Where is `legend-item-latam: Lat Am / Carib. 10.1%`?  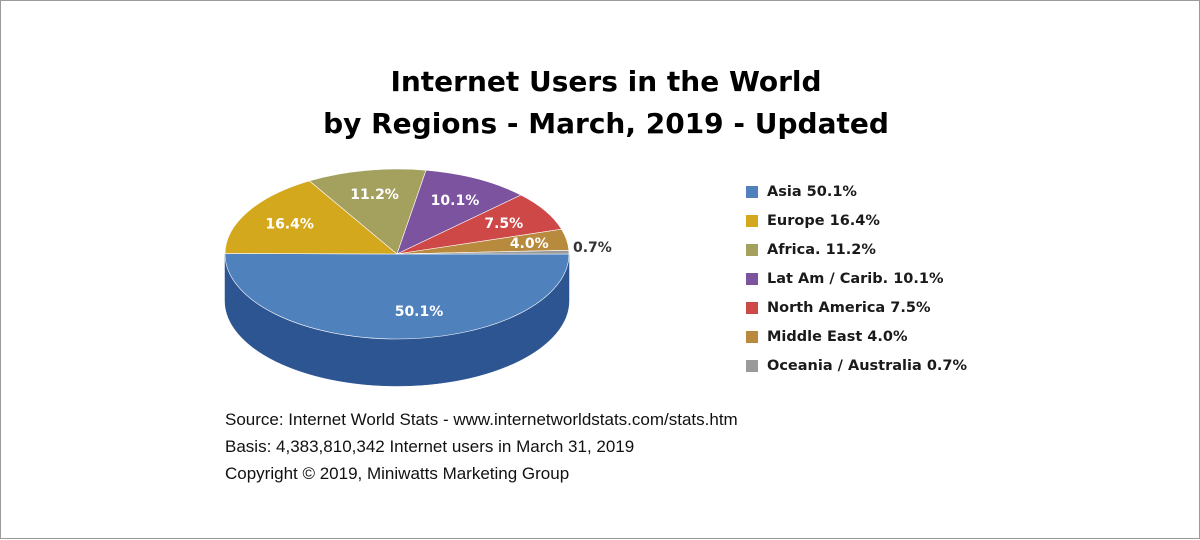 legend-item-latam: Lat Am / Carib. 10.1% is located at coordinates (856, 278).